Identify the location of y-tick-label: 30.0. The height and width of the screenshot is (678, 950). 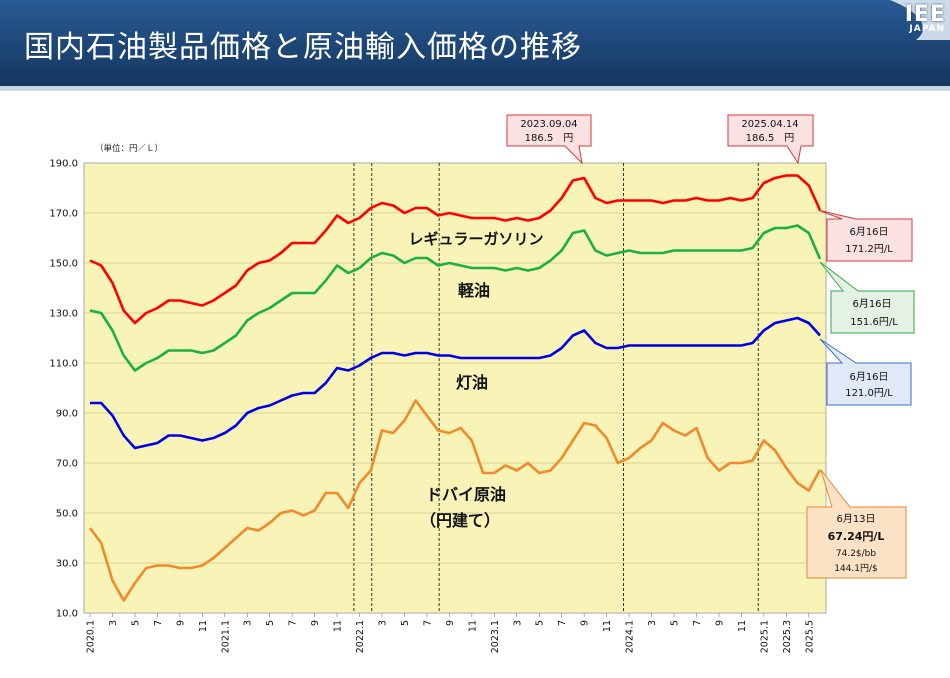
(67, 564).